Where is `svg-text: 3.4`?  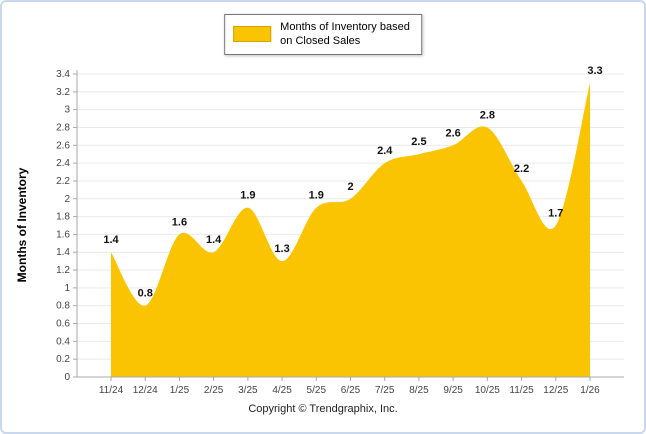
svg-text: 3.4 is located at coordinates (63, 74).